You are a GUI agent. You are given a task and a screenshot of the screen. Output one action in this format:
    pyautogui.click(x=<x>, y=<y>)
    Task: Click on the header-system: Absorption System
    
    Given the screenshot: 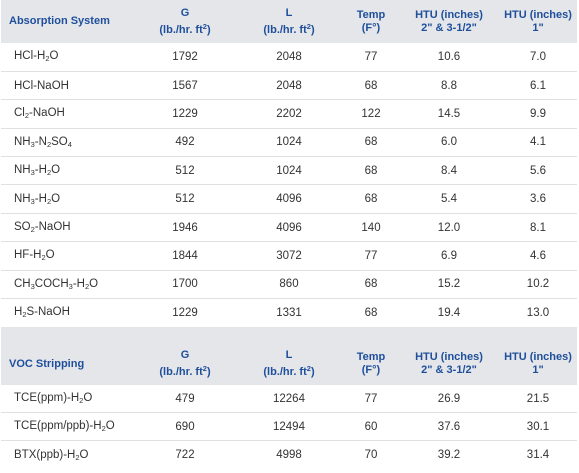 What is the action you would take?
    pyautogui.click(x=68, y=21)
    